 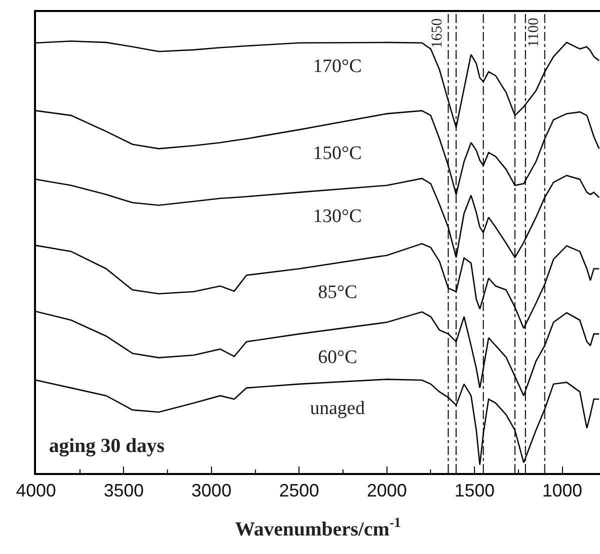 What do you see at coordinates (337, 153) in the screenshot?
I see `series-label: 150°C` at bounding box center [337, 153].